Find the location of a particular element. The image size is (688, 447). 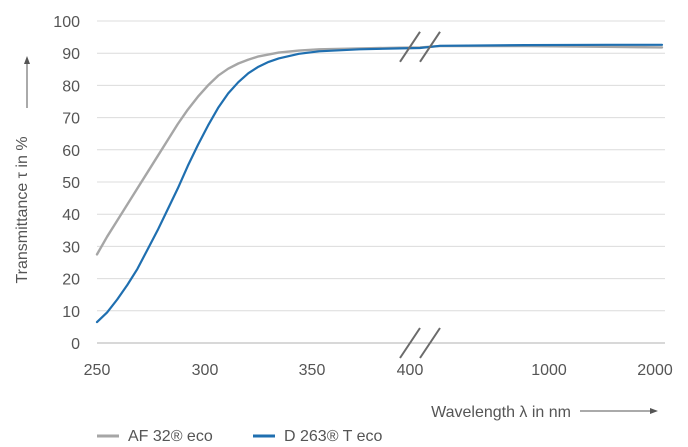

y-tick-label: 70 is located at coordinates (71, 119).